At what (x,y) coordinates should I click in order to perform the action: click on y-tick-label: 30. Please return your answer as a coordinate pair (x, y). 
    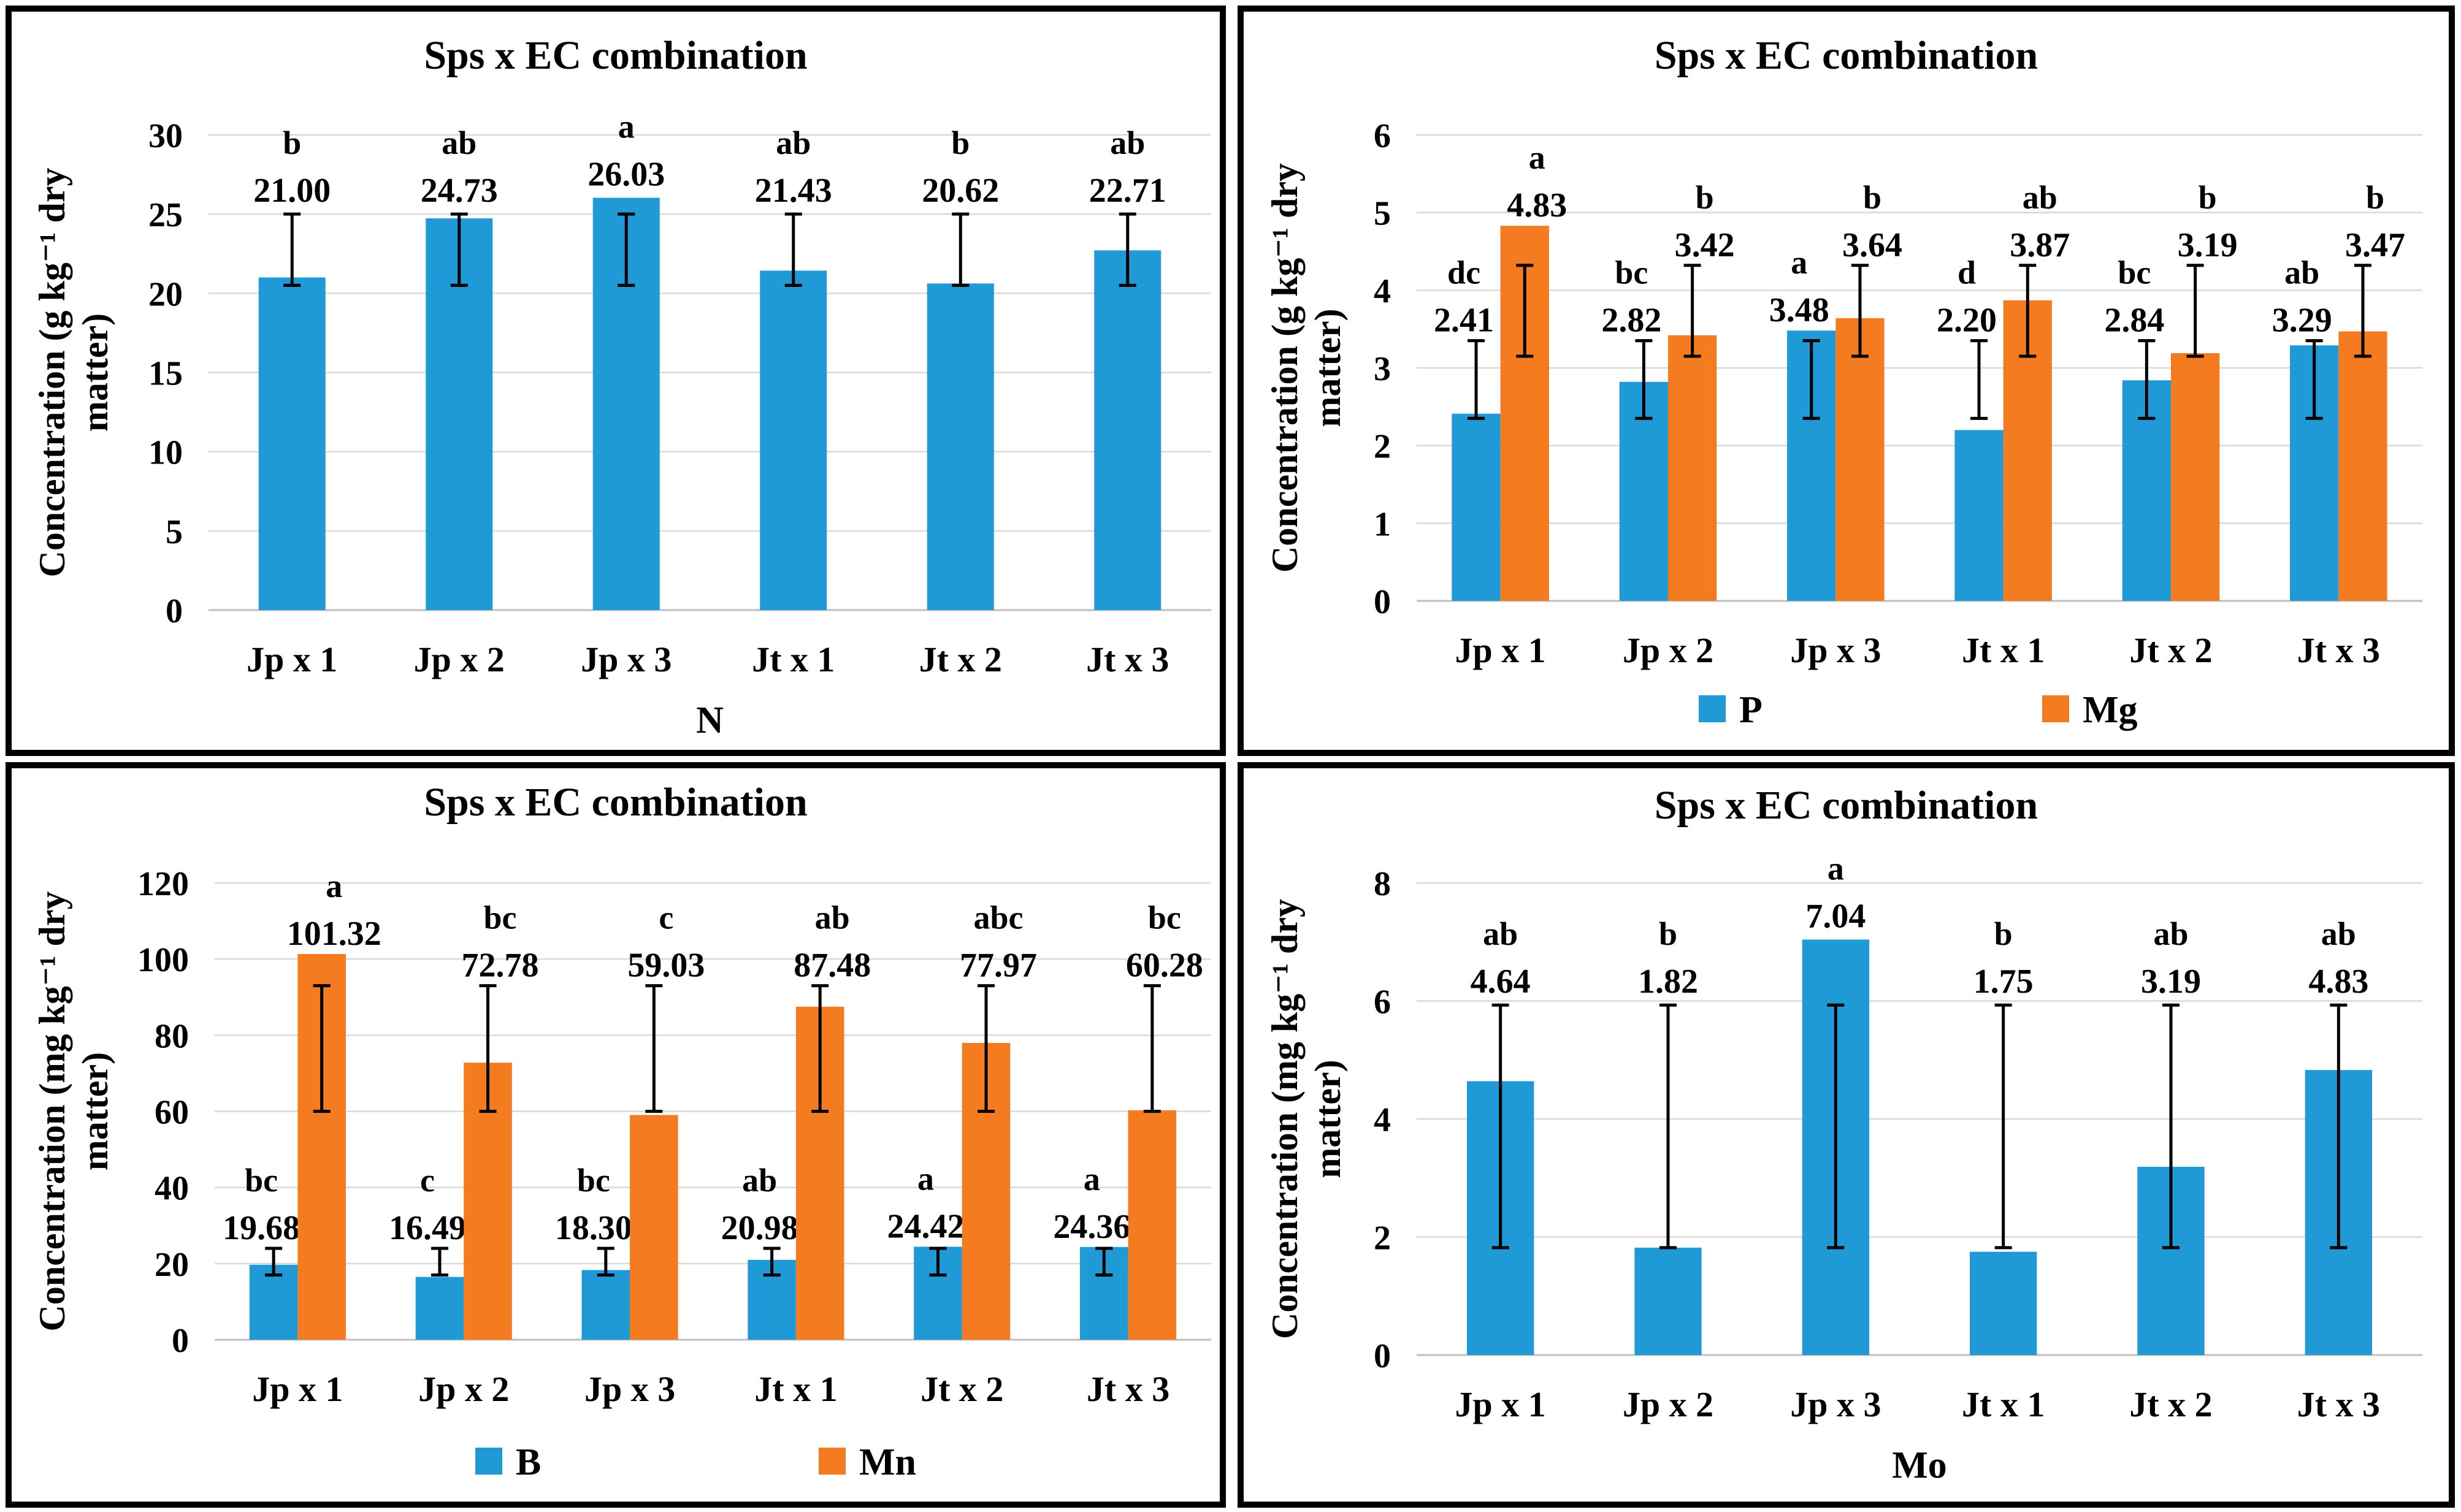
    Looking at the image, I should click on (166, 136).